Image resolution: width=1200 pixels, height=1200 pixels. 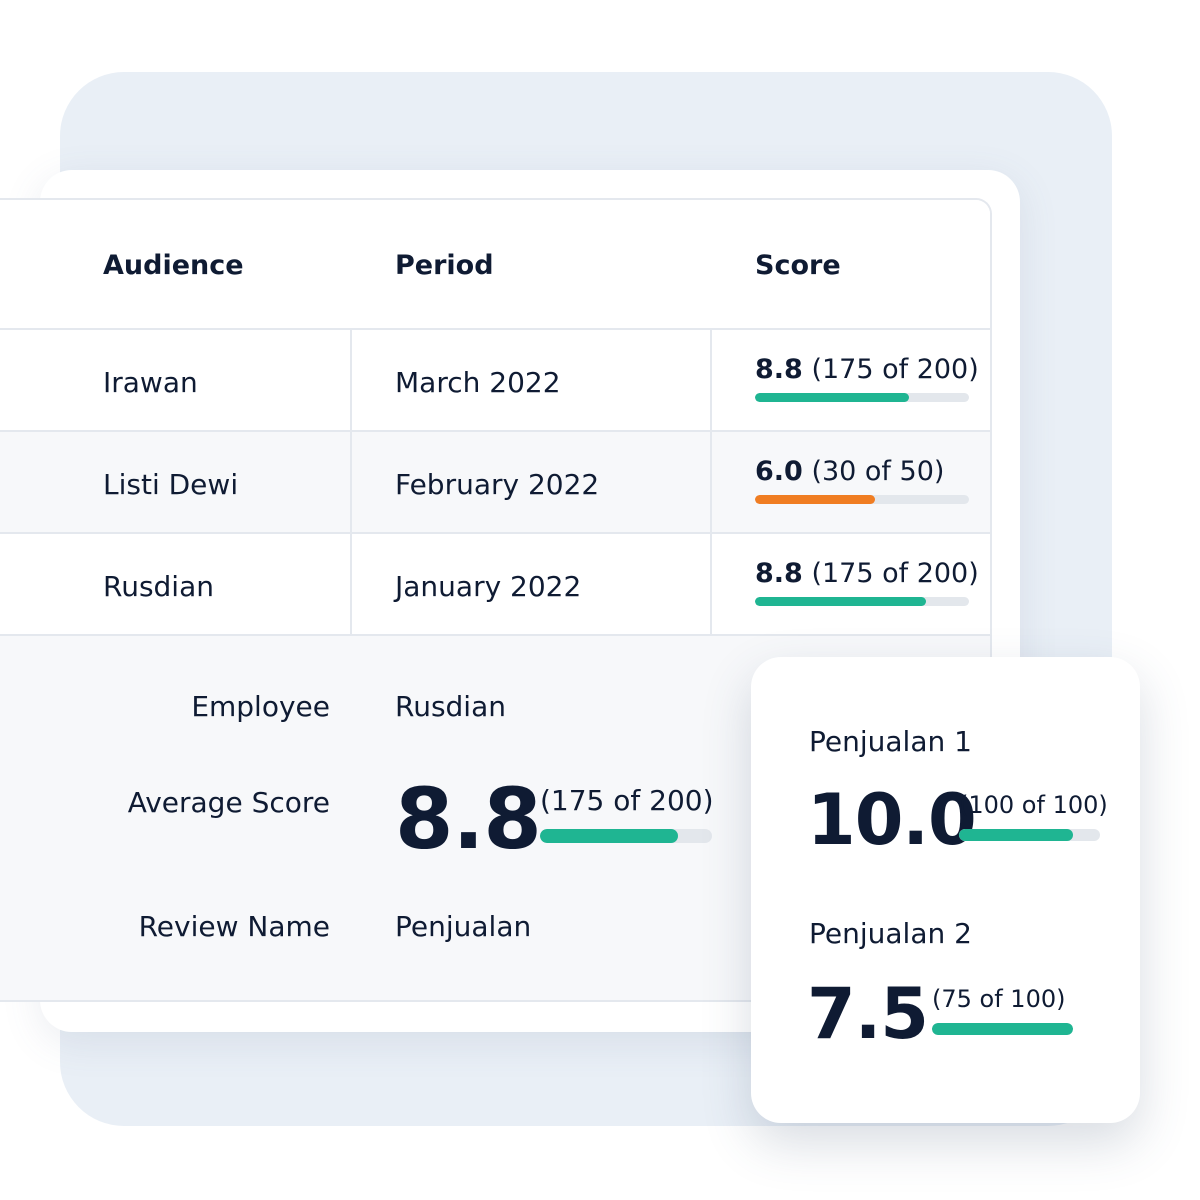 What do you see at coordinates (478, 382) in the screenshot?
I see `period-cell: March 2022` at bounding box center [478, 382].